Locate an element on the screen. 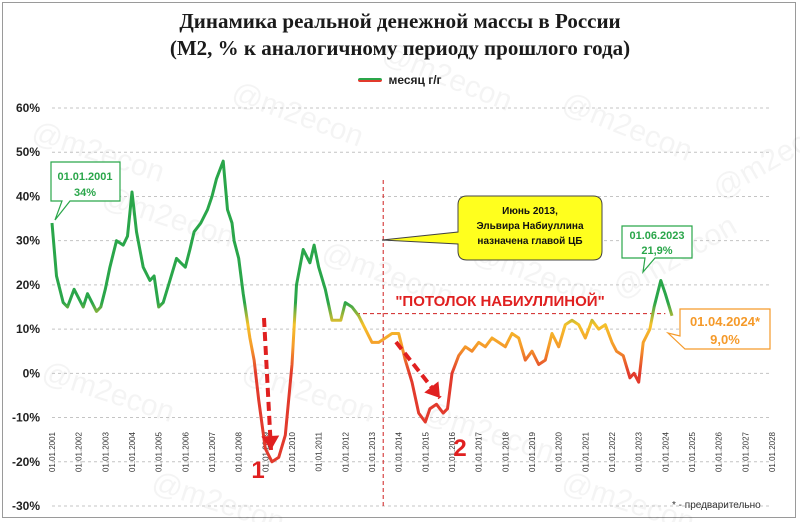 This screenshot has height=522, width=800. x-tick-label: 01.01.2023 is located at coordinates (639, 451).